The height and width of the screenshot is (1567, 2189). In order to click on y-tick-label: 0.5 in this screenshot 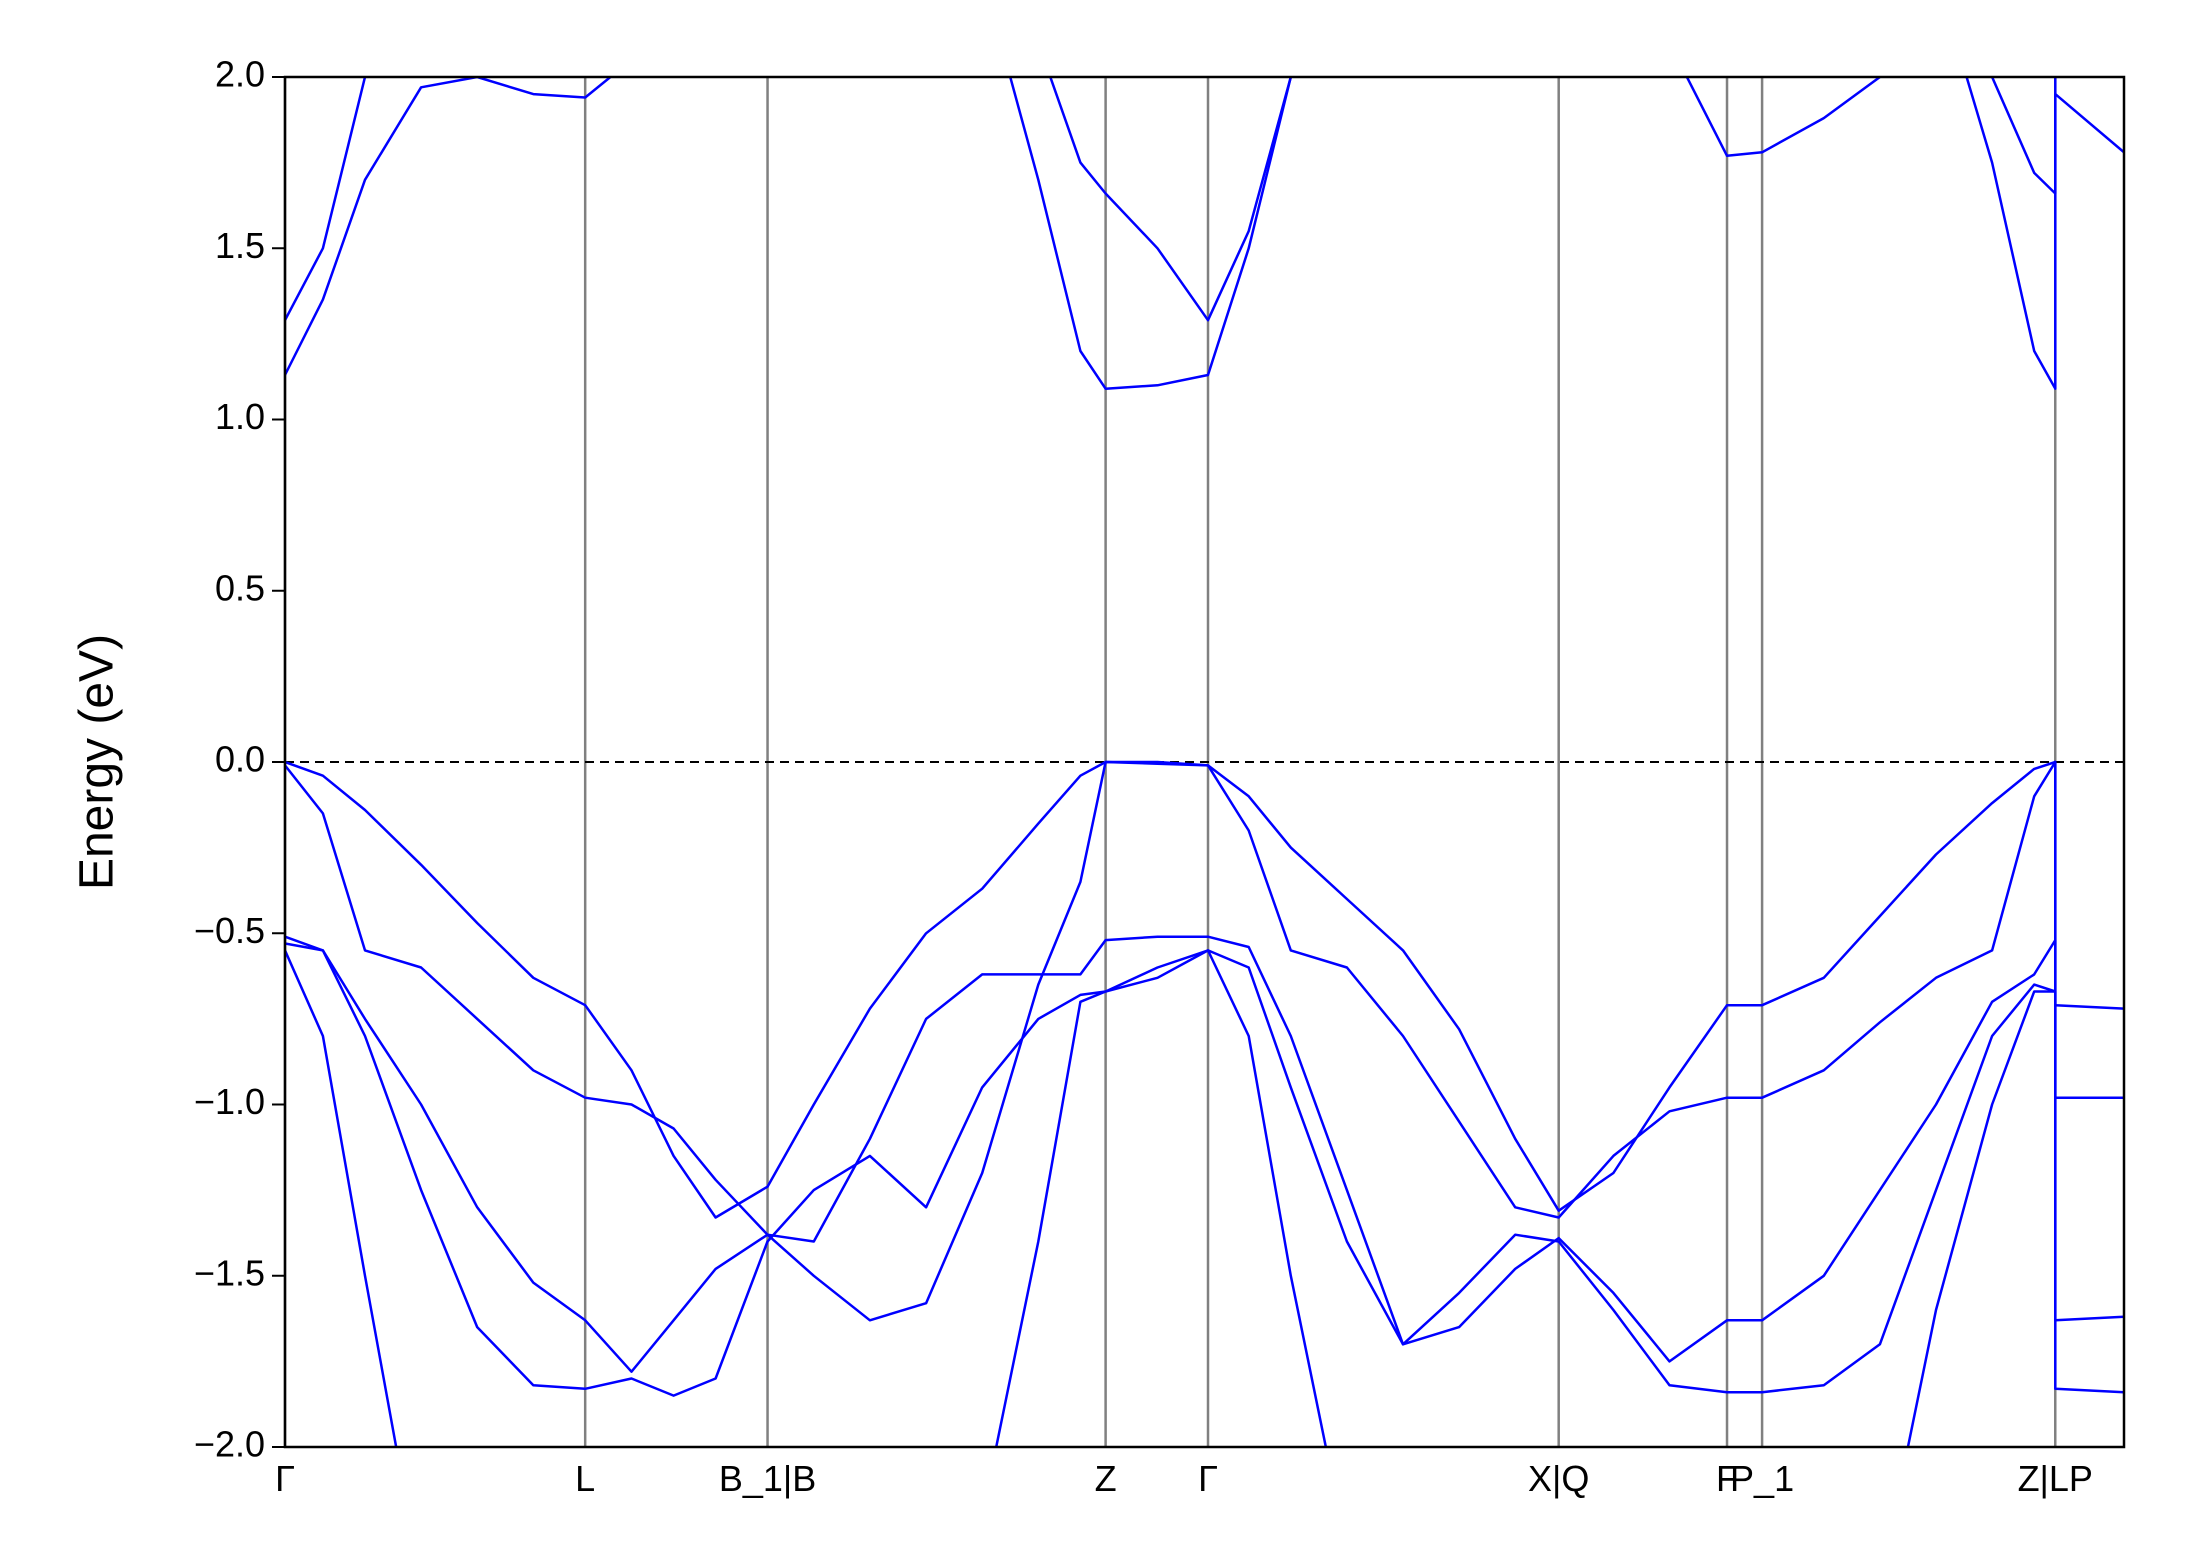, I will do `click(240, 587)`.